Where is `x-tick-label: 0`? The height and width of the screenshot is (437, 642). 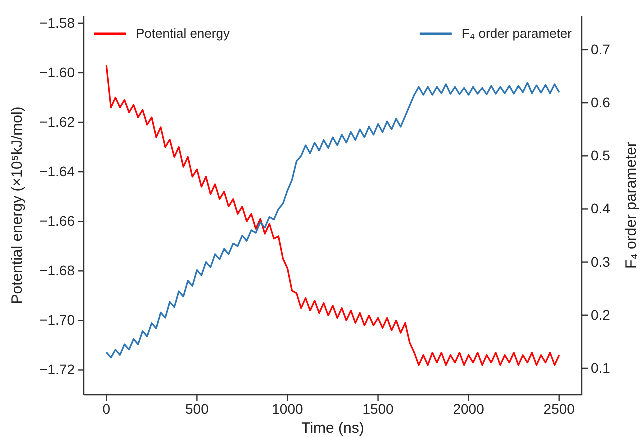
x-tick-label: 0 is located at coordinates (106, 408).